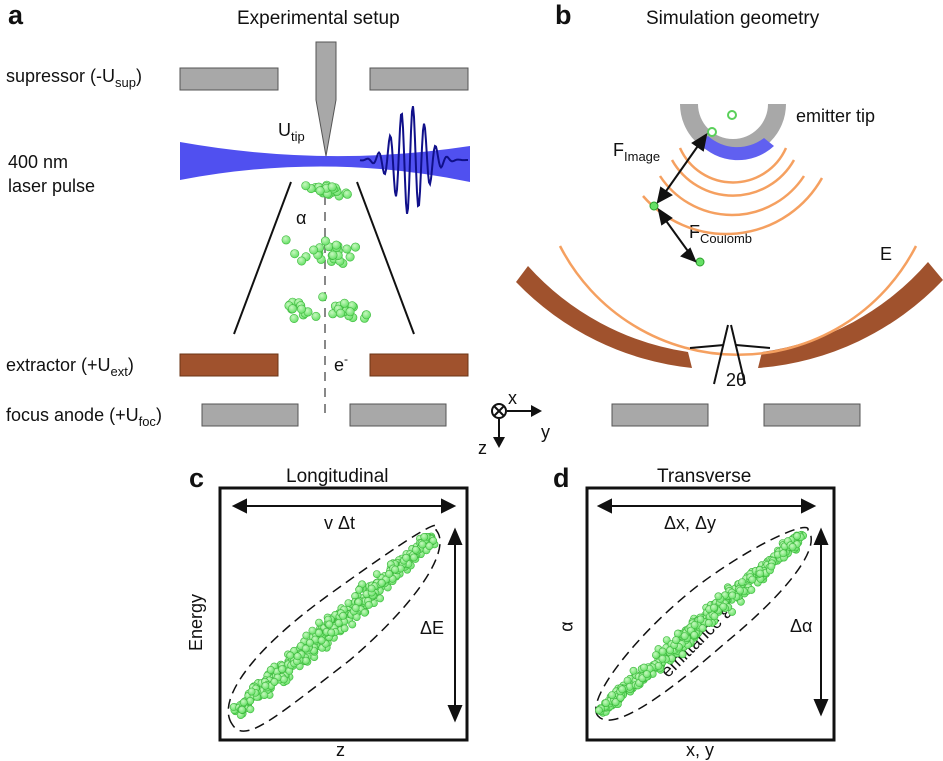 The width and height of the screenshot is (943, 761). What do you see at coordinates (340, 750) in the screenshot?
I see `c-xlabel: z` at bounding box center [340, 750].